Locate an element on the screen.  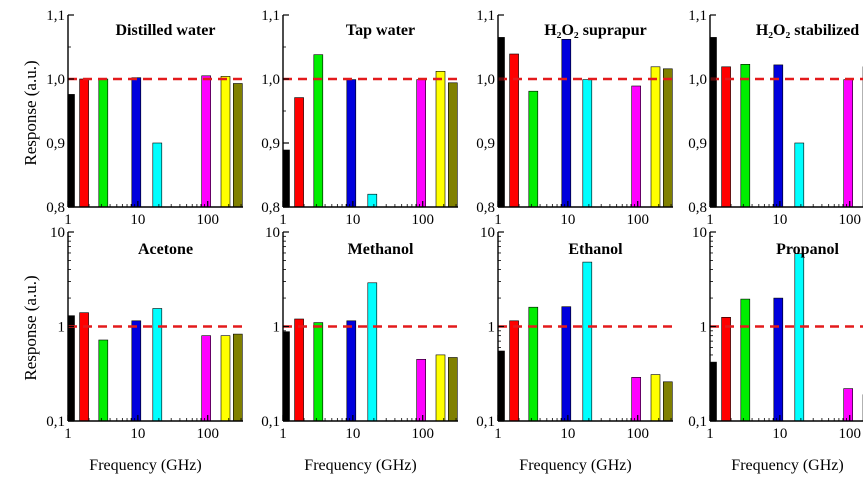
bars-acetone is located at coordinates (155, 364).